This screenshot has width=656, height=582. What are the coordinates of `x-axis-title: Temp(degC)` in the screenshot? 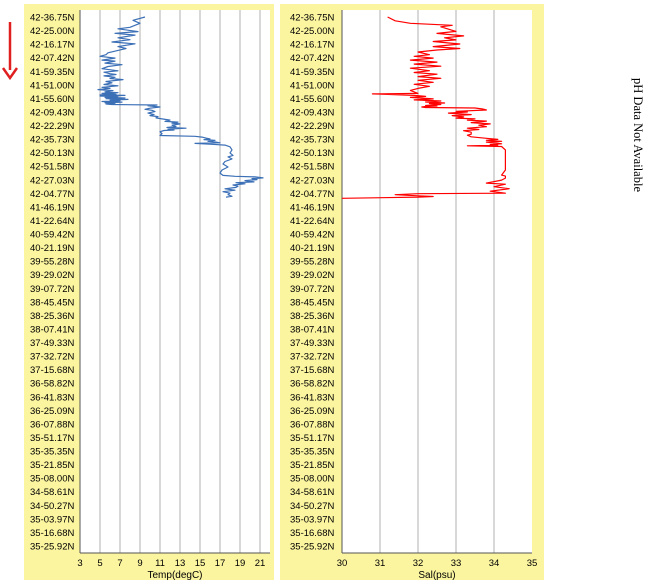 It's located at (174, 575).